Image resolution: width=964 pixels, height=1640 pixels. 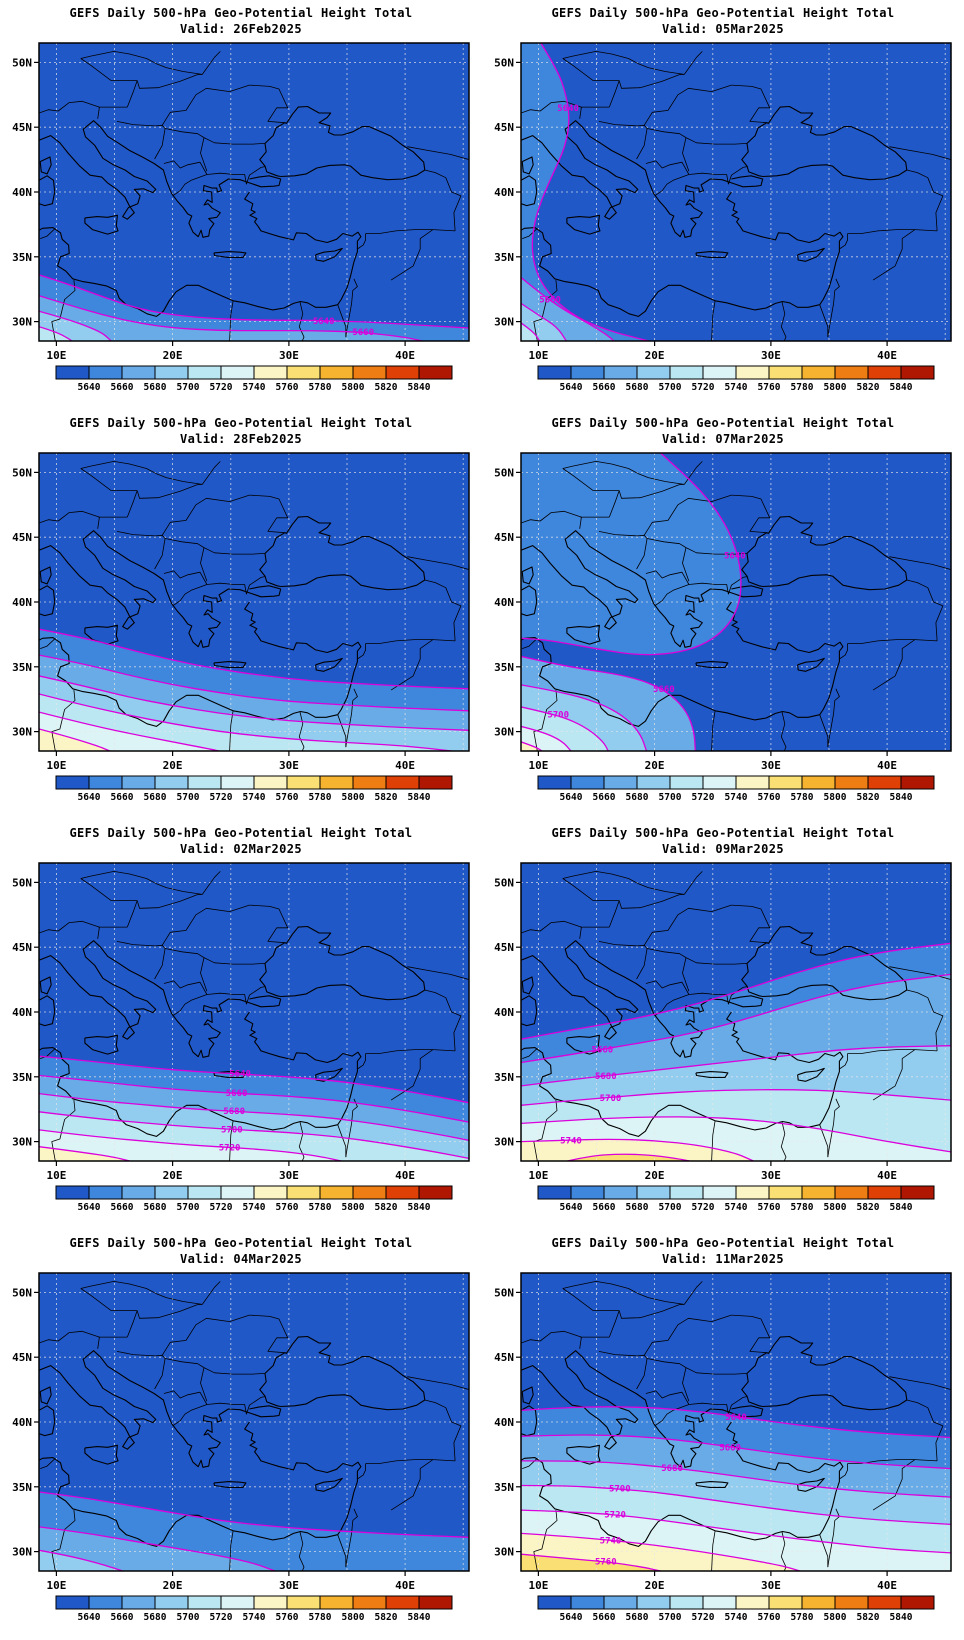 What do you see at coordinates (254, 1012) in the screenshot?
I see `map-body: 5640 5660 5680 5700 5720` at bounding box center [254, 1012].